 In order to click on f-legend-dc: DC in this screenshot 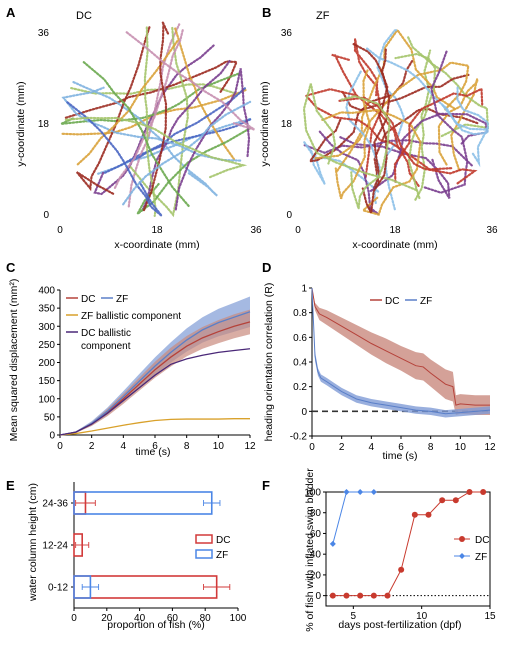, I will do `click(482, 540)`.